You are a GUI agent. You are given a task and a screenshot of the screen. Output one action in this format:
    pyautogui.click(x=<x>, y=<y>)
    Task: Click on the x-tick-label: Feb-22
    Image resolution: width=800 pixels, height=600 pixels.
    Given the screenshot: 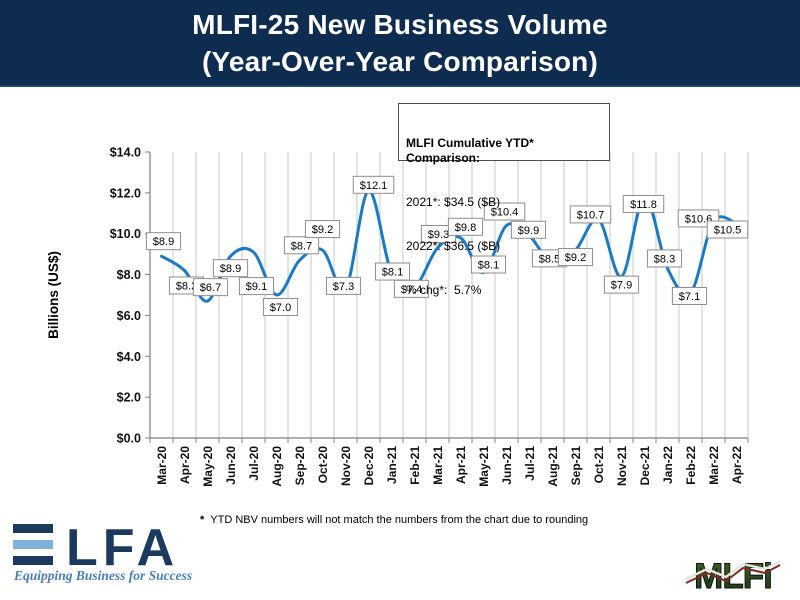 What is the action you would take?
    pyautogui.click(x=691, y=465)
    